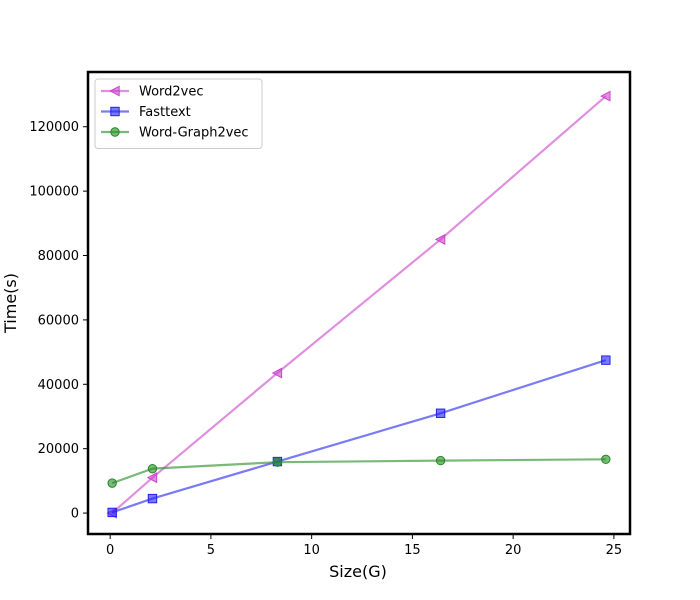 This screenshot has width=700, height=600. I want to click on x-tick-label: 0, so click(110, 550).